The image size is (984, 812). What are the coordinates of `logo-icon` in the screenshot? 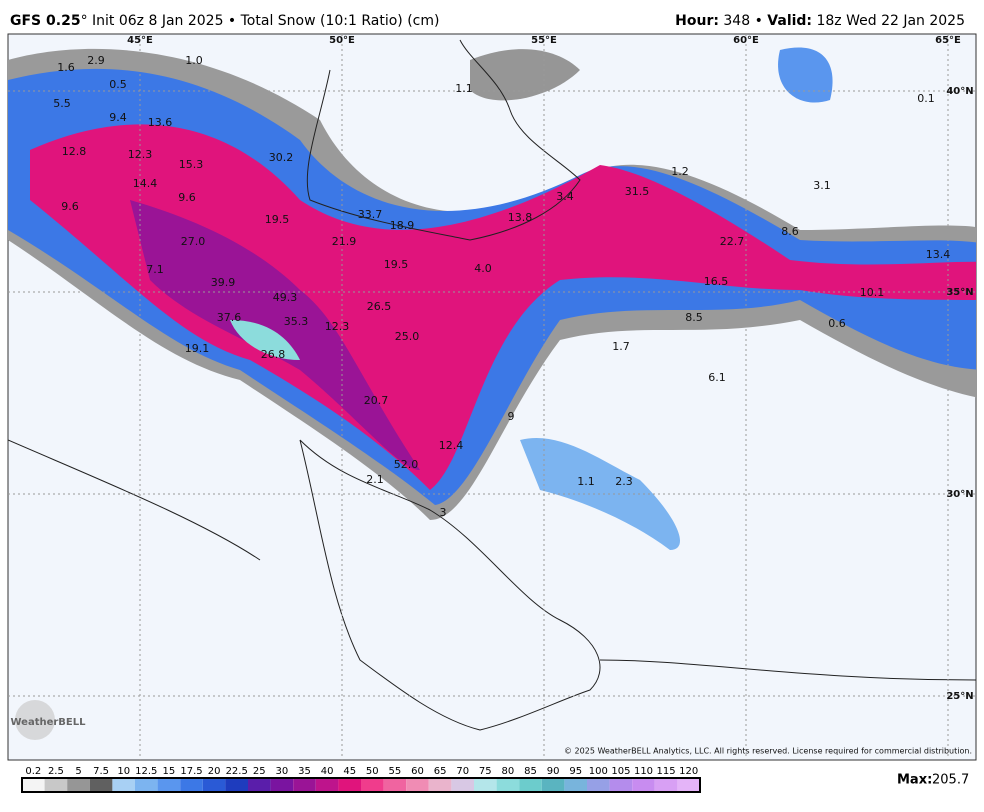 It's located at (35, 720).